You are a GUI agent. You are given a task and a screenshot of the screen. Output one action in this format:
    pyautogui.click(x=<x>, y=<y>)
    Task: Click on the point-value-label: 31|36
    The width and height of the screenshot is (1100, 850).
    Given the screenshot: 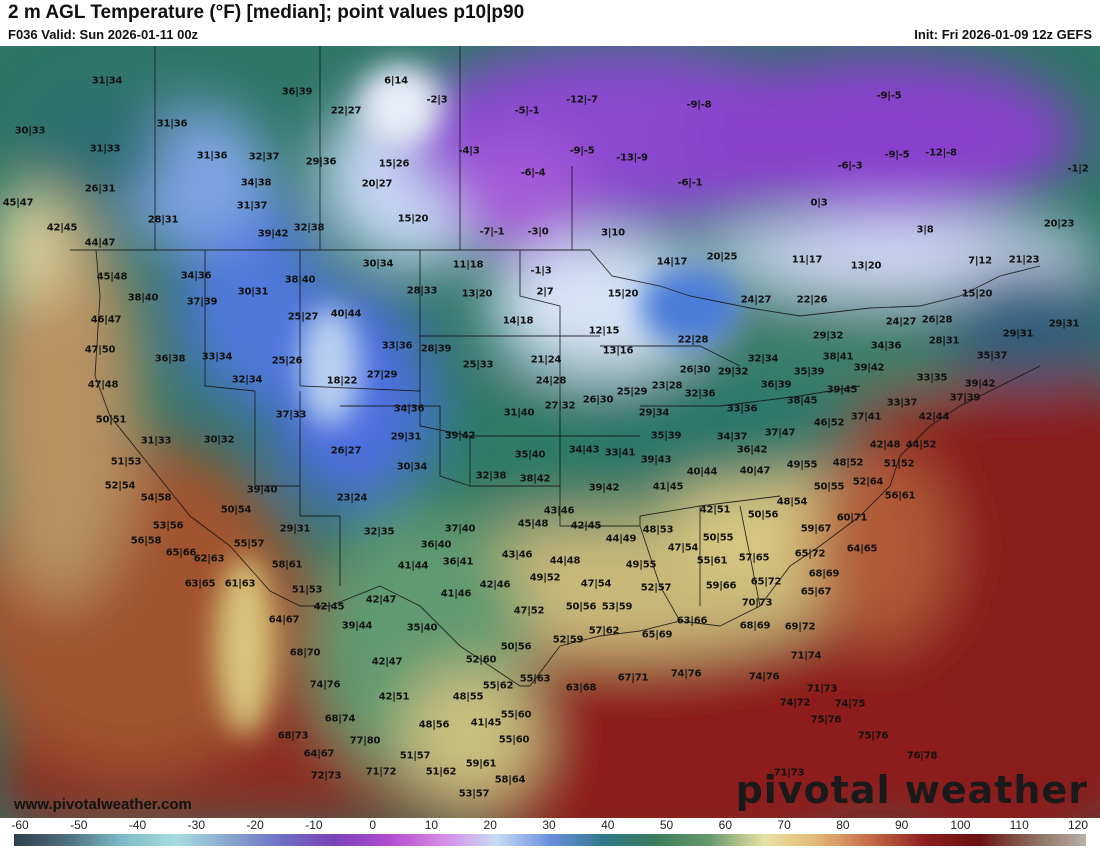 What is the action you would take?
    pyautogui.click(x=172, y=124)
    